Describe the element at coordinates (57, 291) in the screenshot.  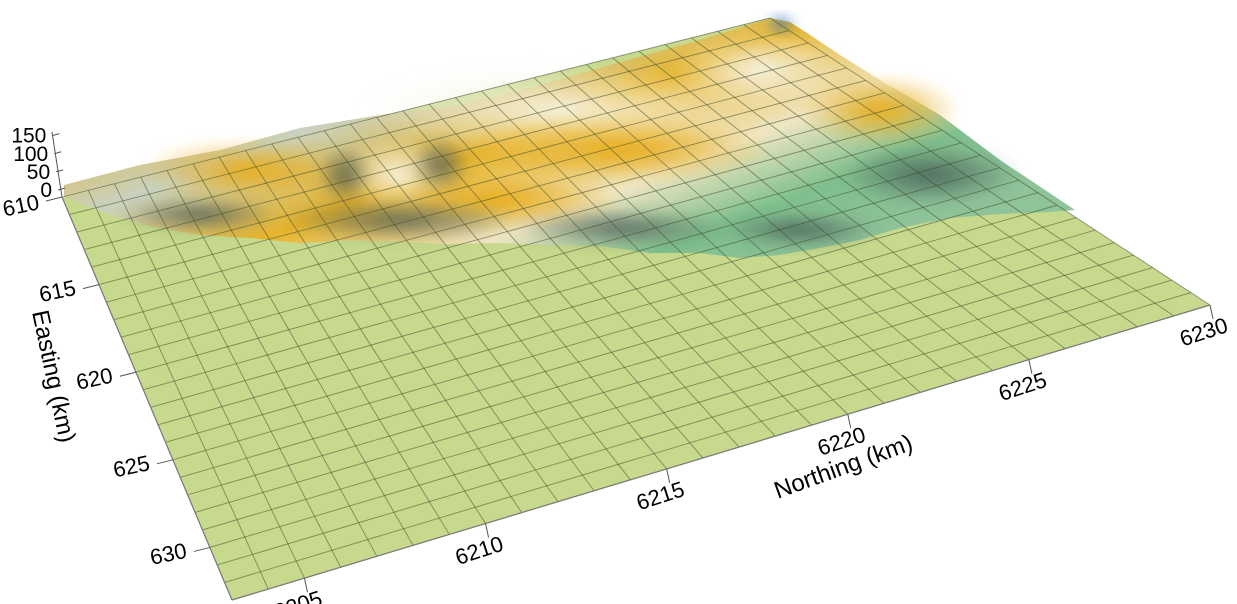
I see `easting-tick-label: 615` at that location.